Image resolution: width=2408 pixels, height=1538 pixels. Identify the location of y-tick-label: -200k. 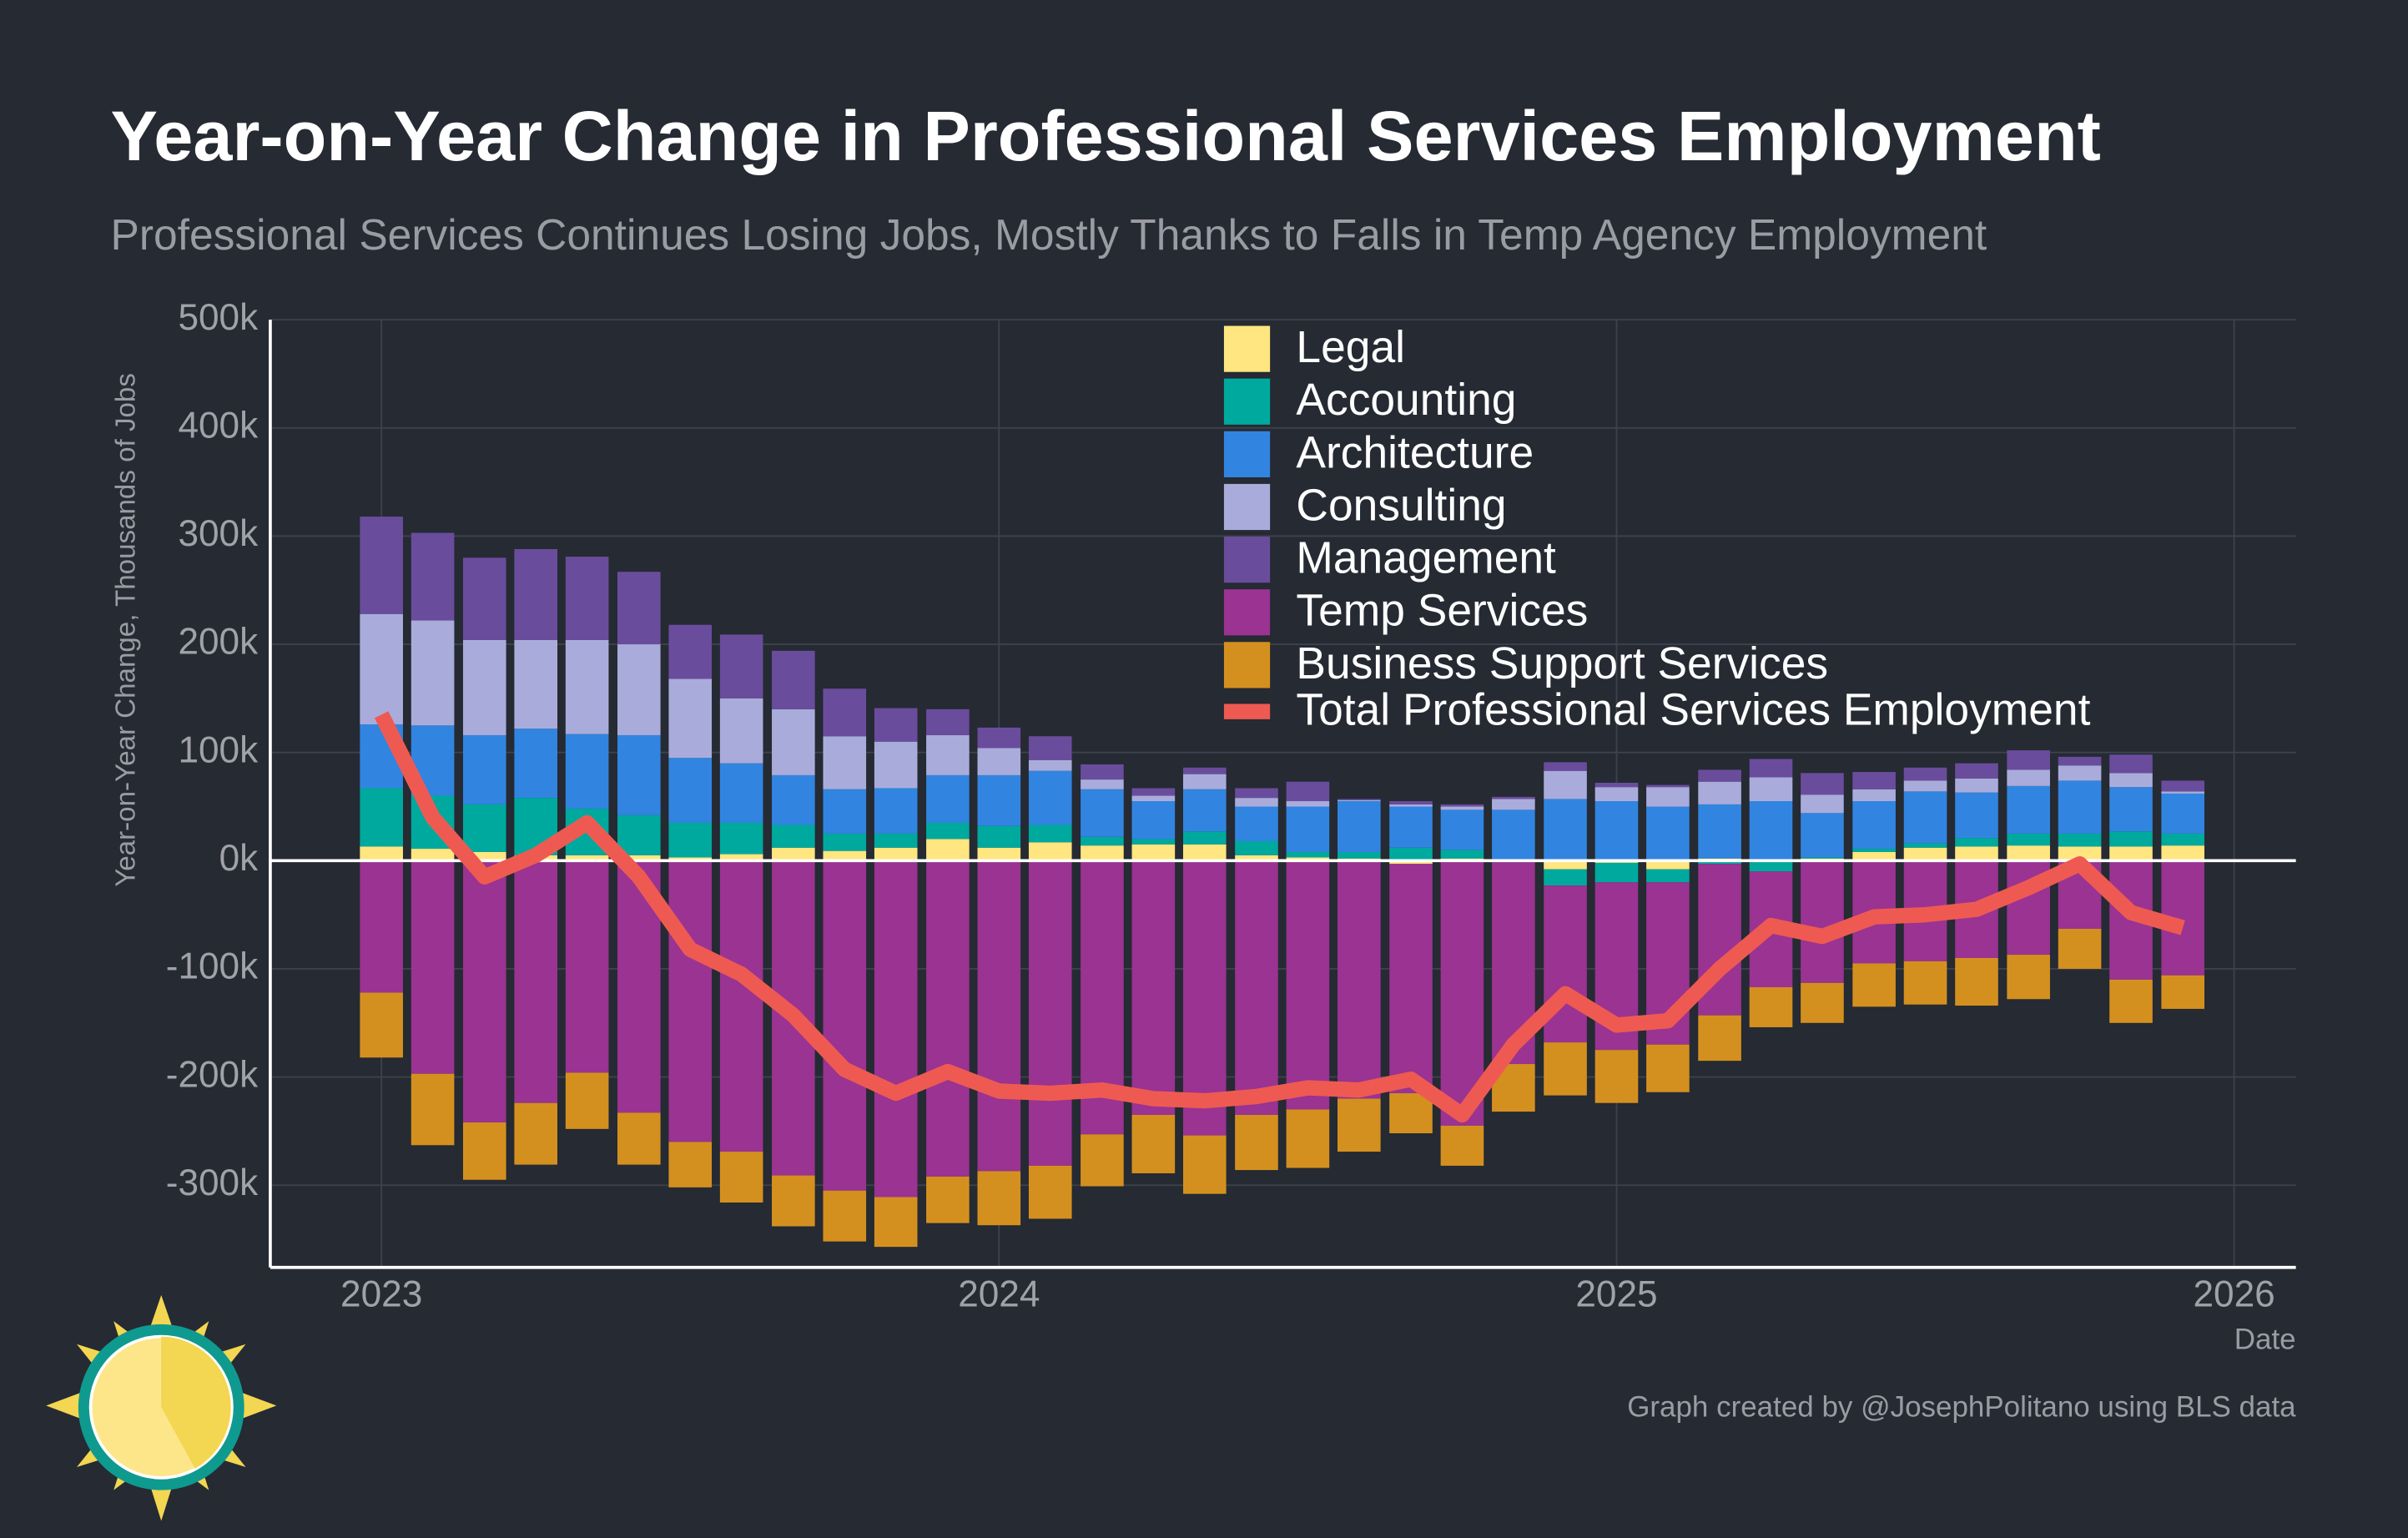
(212, 1074).